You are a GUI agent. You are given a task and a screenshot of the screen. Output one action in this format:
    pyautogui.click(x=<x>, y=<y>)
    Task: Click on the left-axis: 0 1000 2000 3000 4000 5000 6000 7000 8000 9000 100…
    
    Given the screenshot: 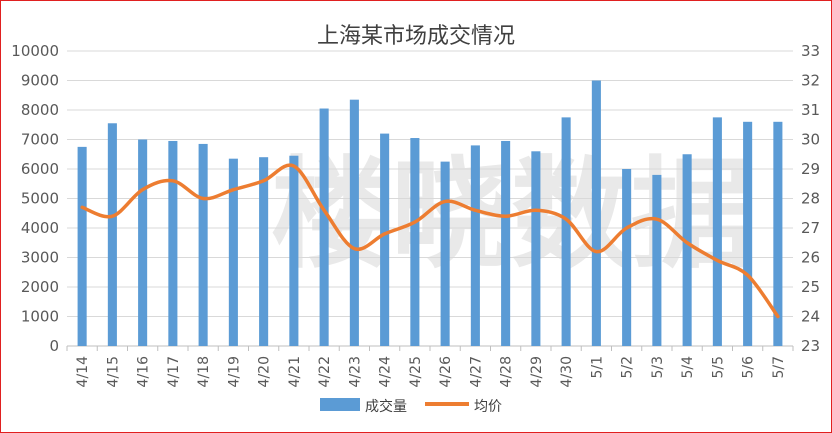 What is the action you would take?
    pyautogui.click(x=35, y=198)
    